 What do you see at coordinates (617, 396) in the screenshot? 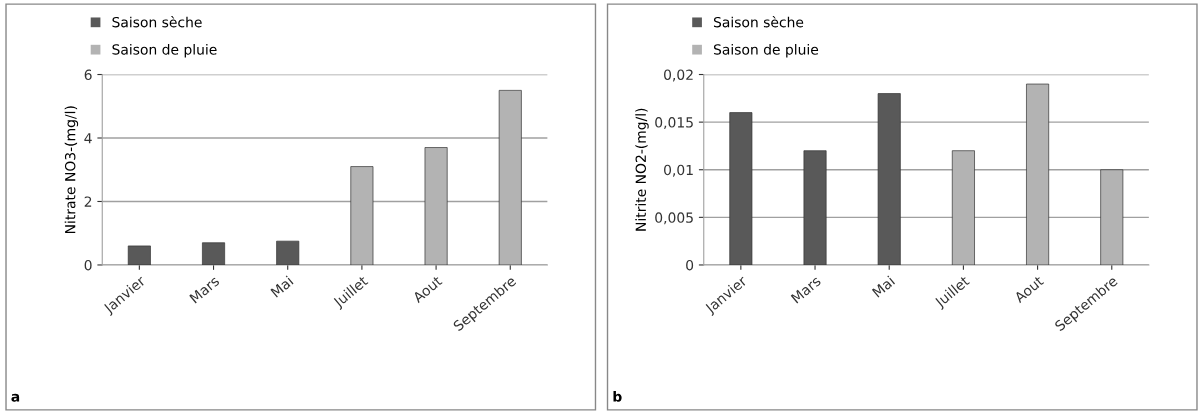
I see `text: b` at bounding box center [617, 396].